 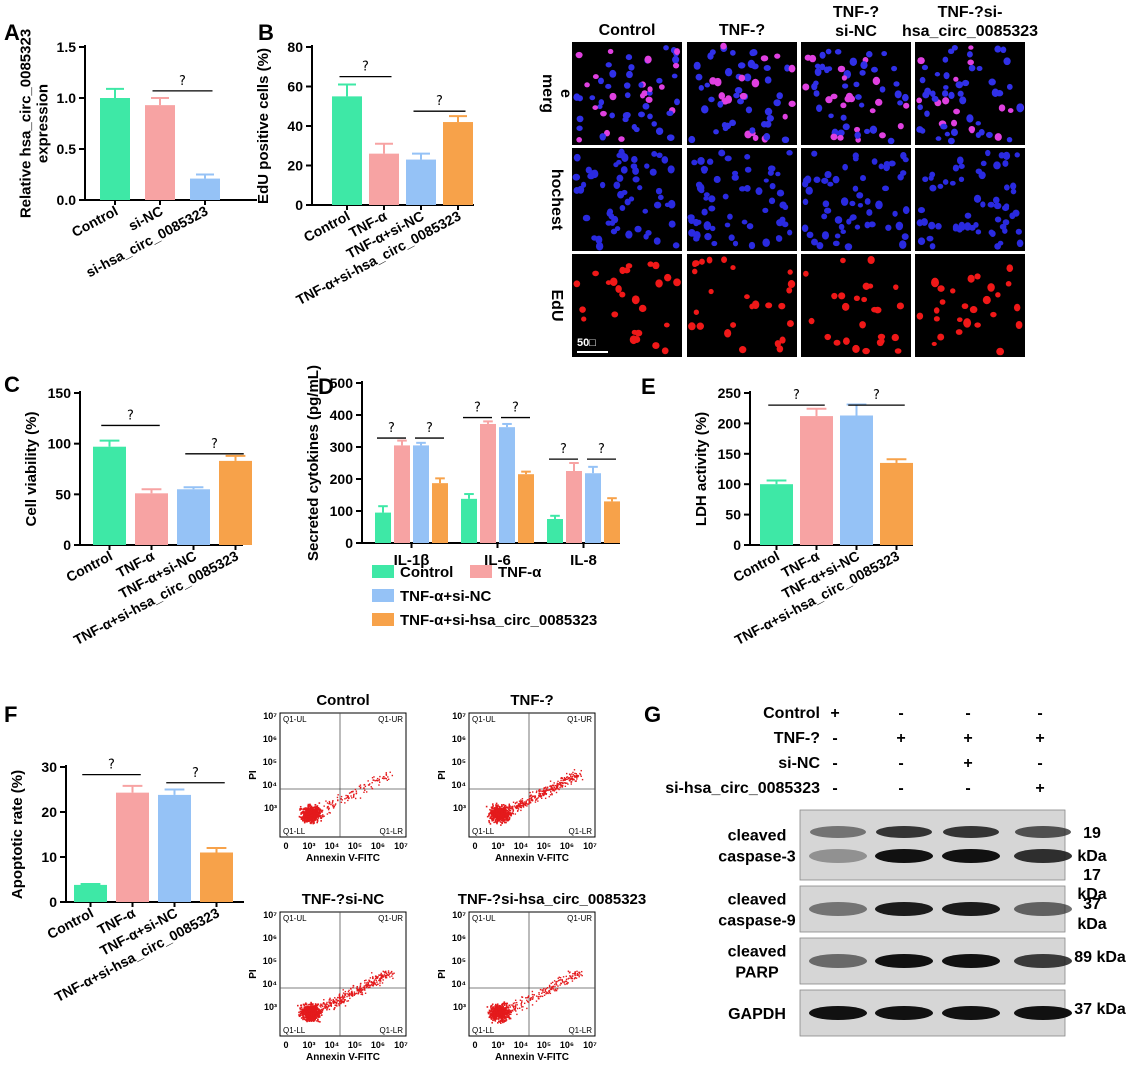 I want to click on blot-label: caspase-3, so click(x=756, y=857).